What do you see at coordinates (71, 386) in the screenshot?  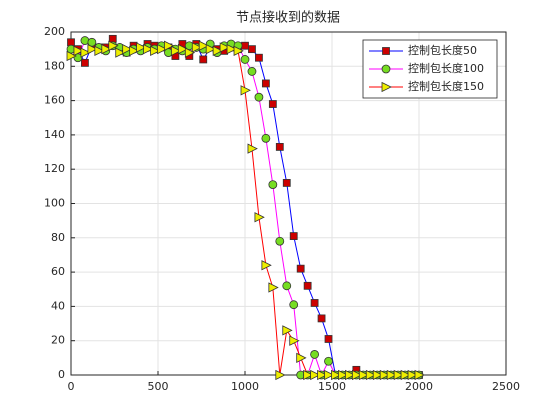 I see `x-tick-label: 0` at bounding box center [71, 386].